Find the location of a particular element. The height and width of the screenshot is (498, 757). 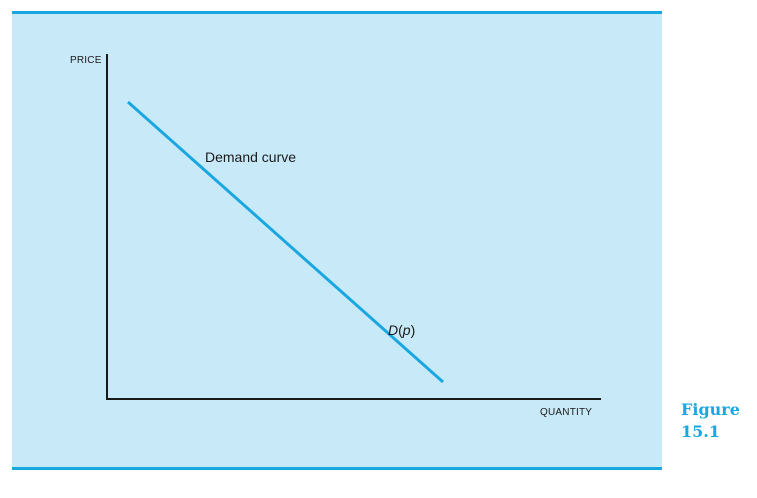

demand-function-label: D(p) is located at coordinates (401, 330).